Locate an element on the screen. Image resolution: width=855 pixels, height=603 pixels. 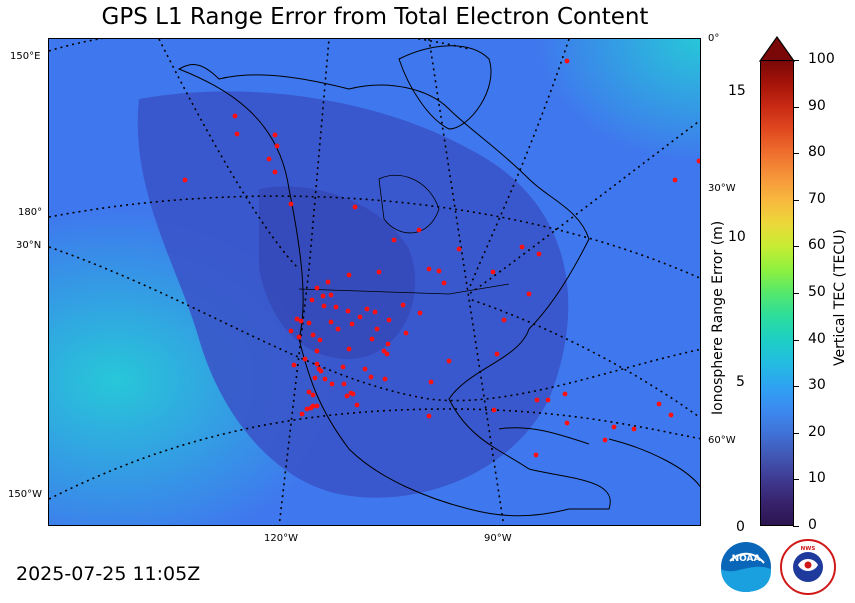
colorbar-tick: 10 is located at coordinates (817, 478).